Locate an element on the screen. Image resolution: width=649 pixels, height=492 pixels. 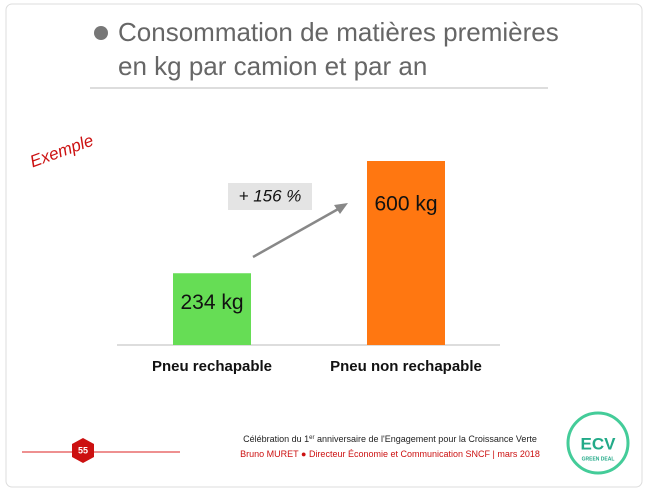
bullet is located at coordinates (101, 33).